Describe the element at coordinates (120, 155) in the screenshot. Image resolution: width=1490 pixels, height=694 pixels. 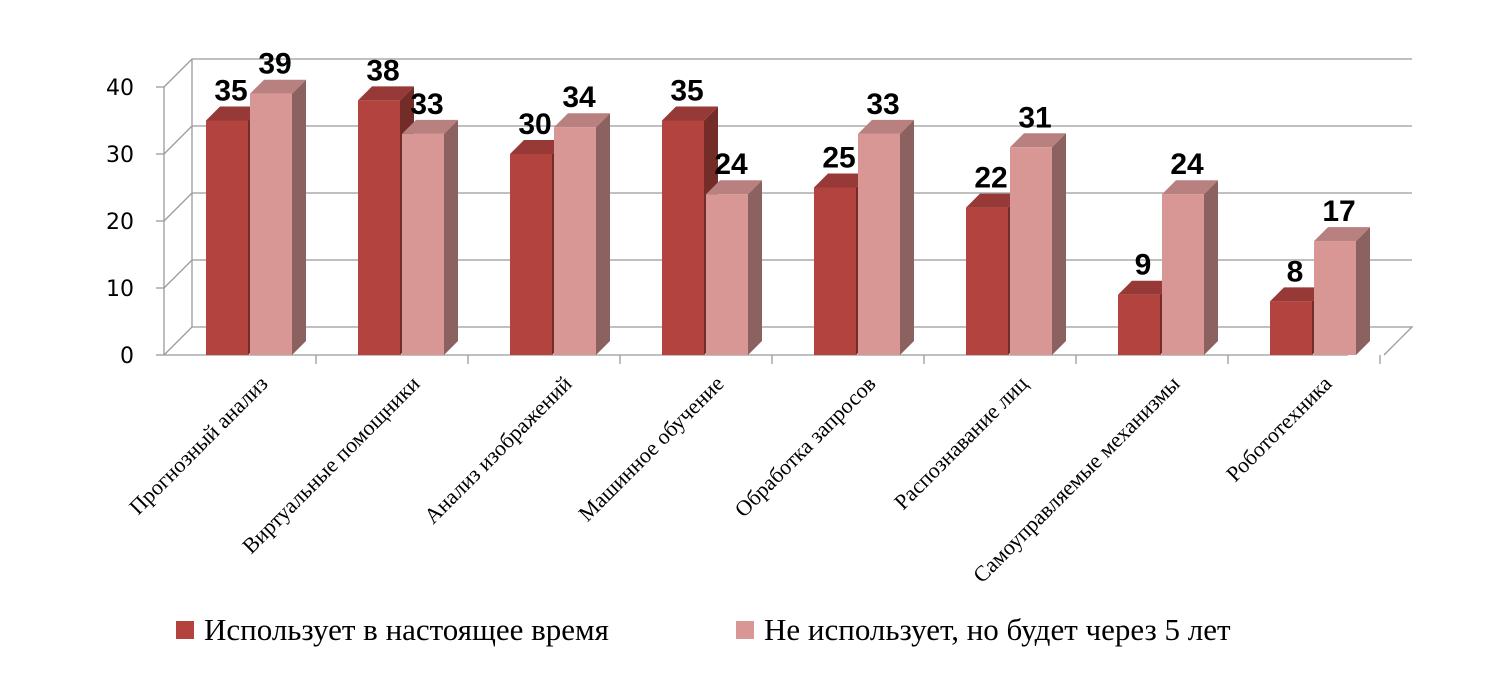
I see `y-tick-label: 30` at that location.